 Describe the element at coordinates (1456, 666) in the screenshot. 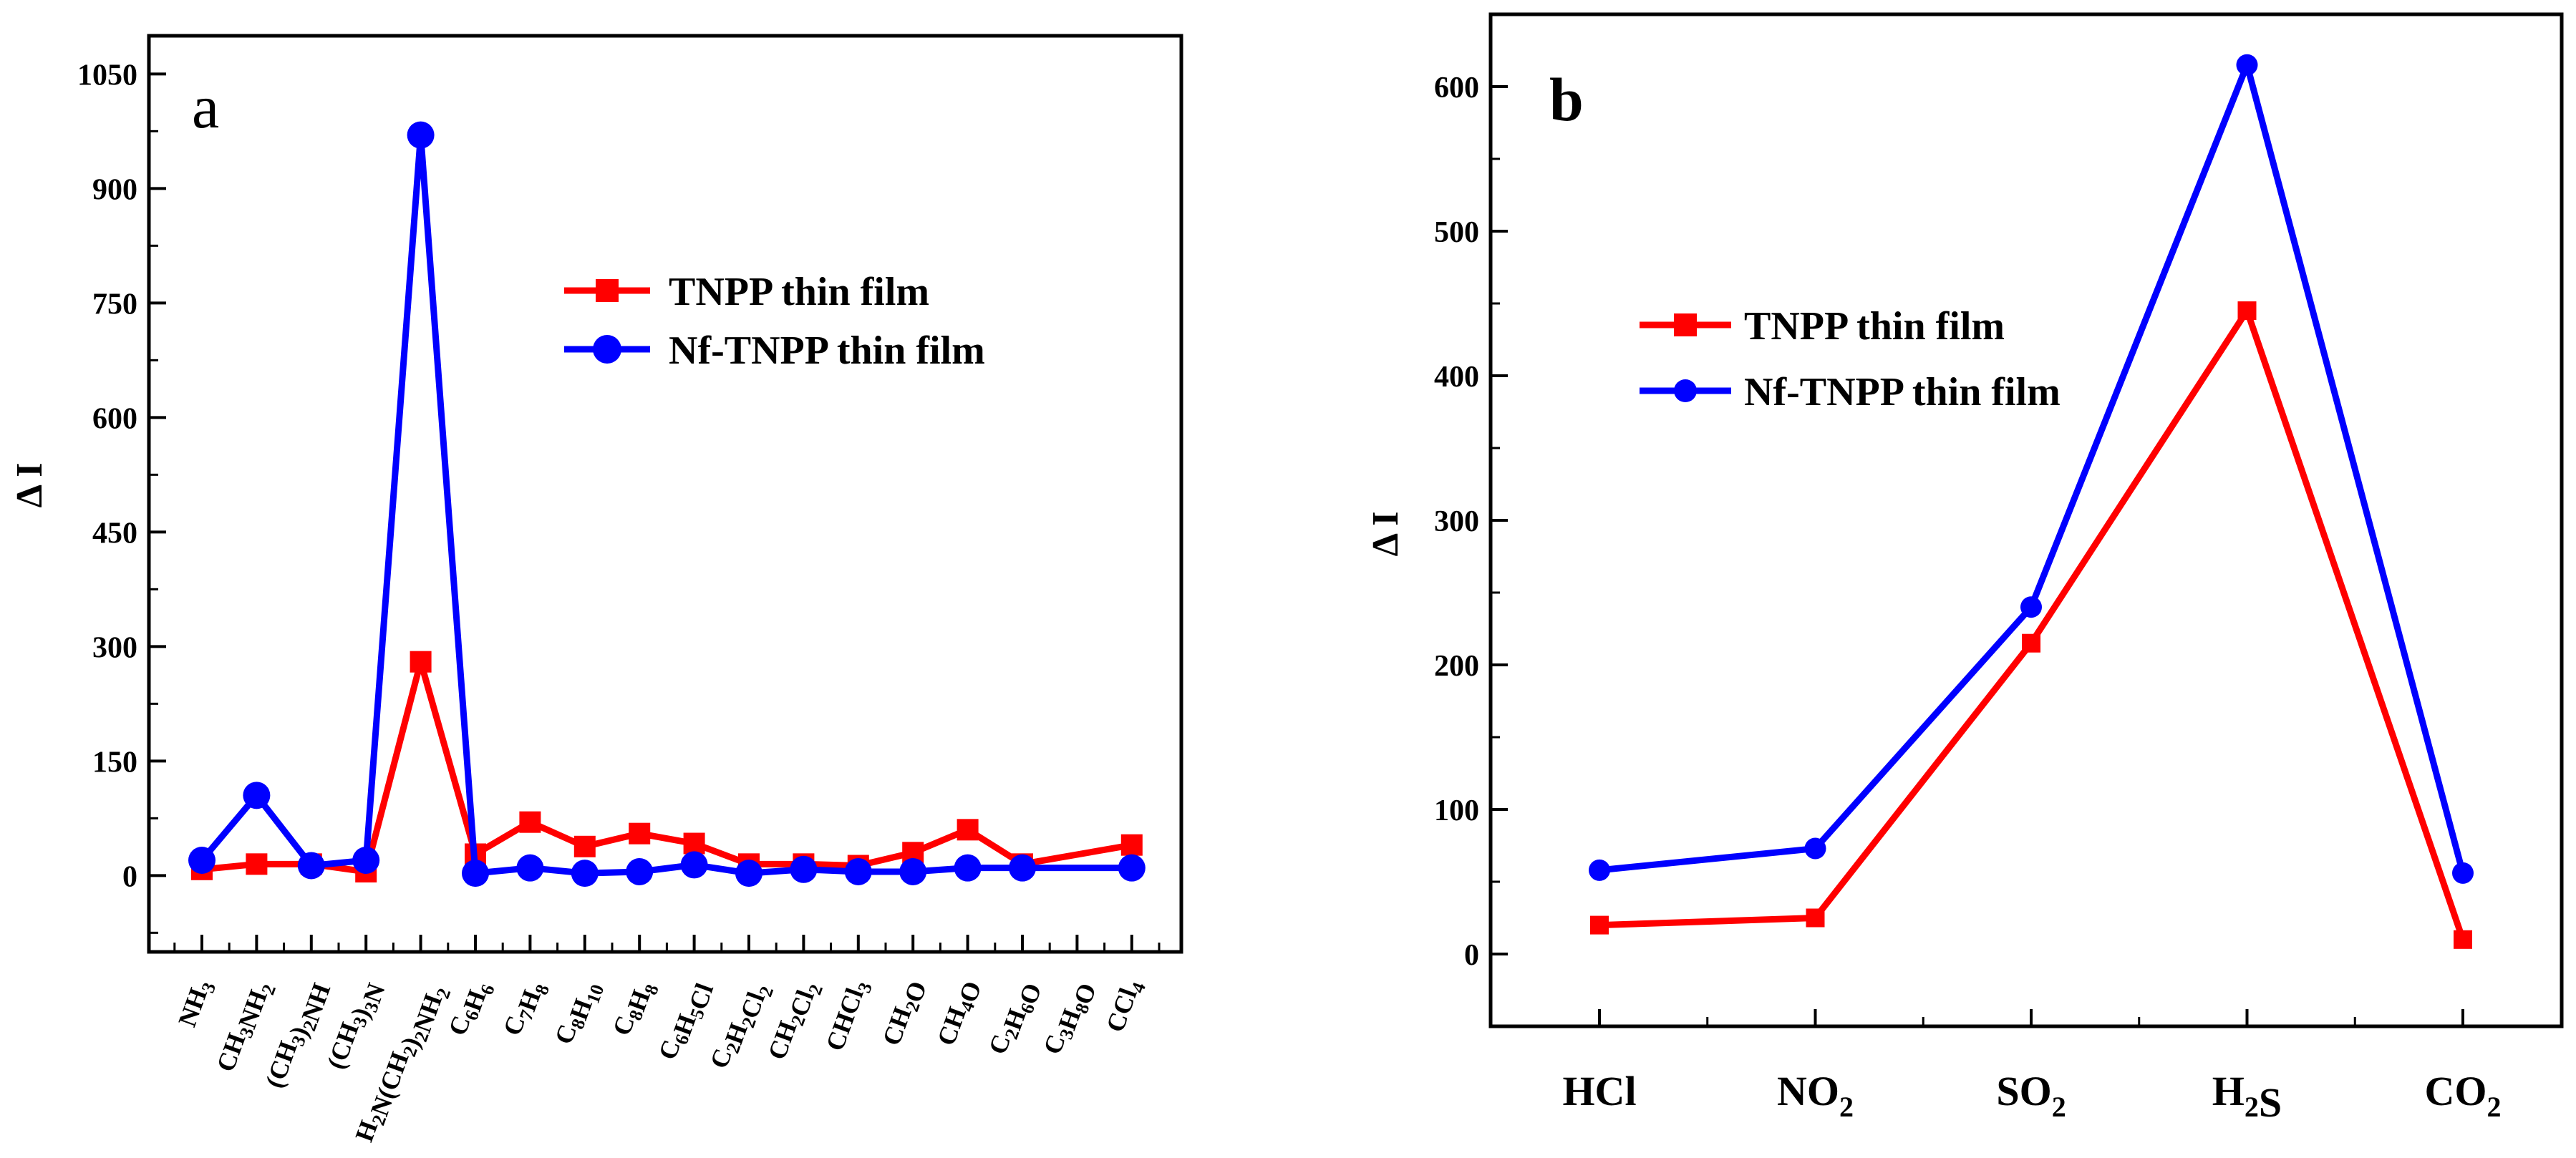

I see `b-ytick-label: 200` at that location.